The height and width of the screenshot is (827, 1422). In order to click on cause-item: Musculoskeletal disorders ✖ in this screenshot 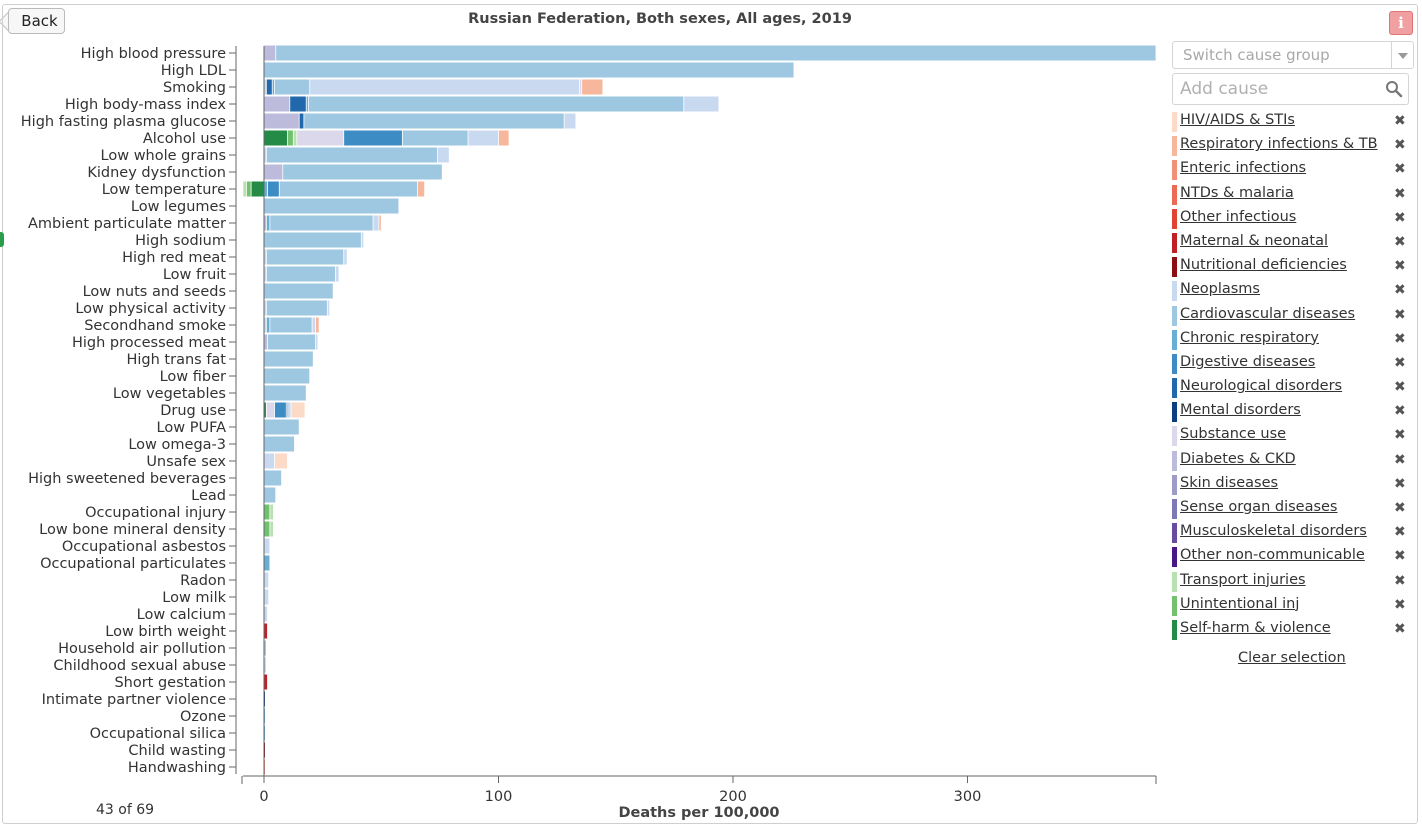, I will do `click(1292, 533)`.